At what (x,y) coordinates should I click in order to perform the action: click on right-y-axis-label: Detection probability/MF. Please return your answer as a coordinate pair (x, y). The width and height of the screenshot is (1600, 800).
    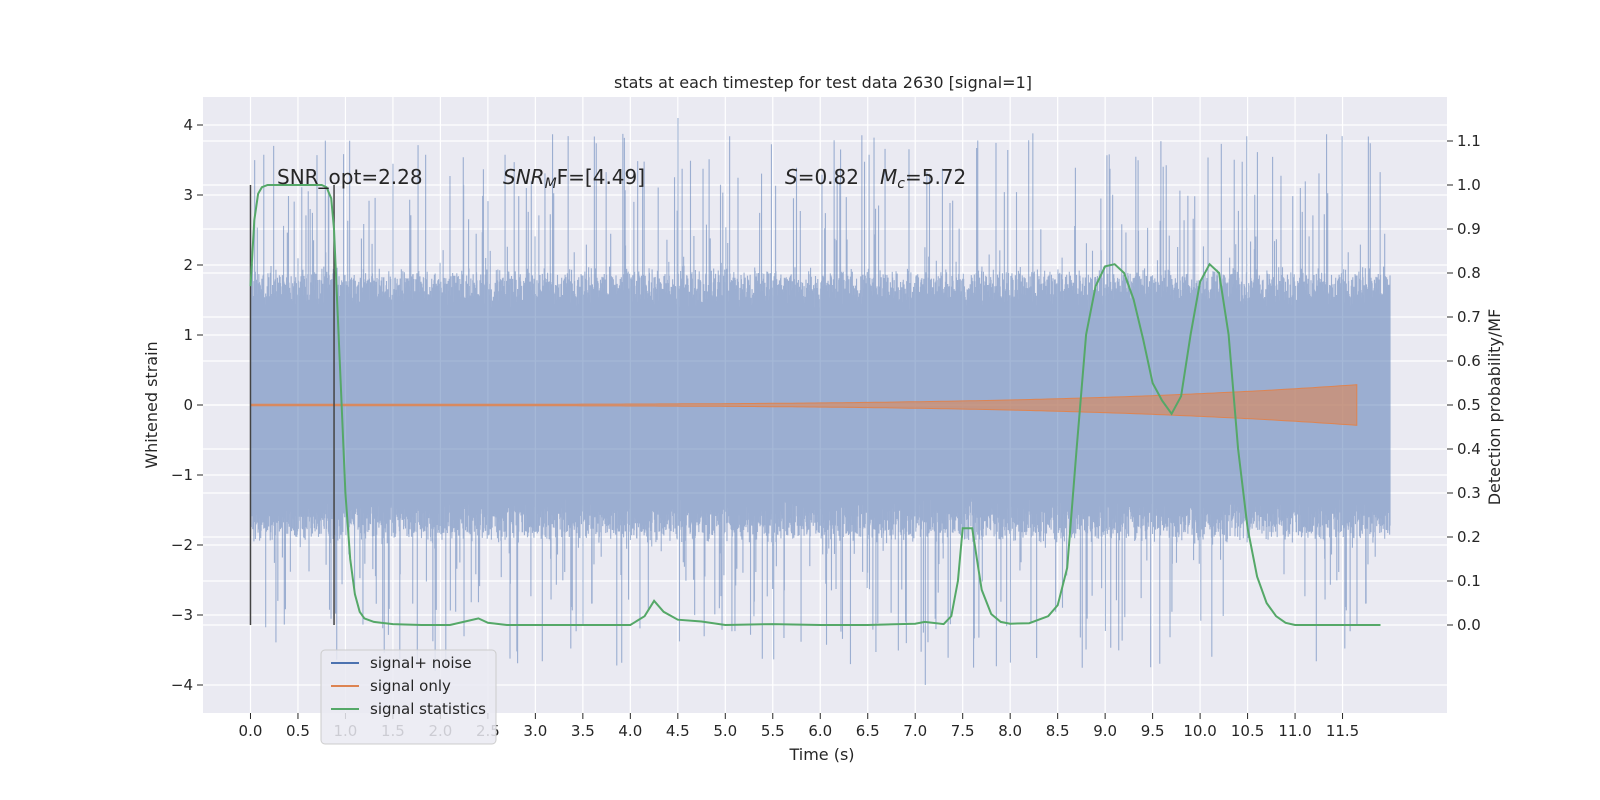
    Looking at the image, I should click on (1494, 407).